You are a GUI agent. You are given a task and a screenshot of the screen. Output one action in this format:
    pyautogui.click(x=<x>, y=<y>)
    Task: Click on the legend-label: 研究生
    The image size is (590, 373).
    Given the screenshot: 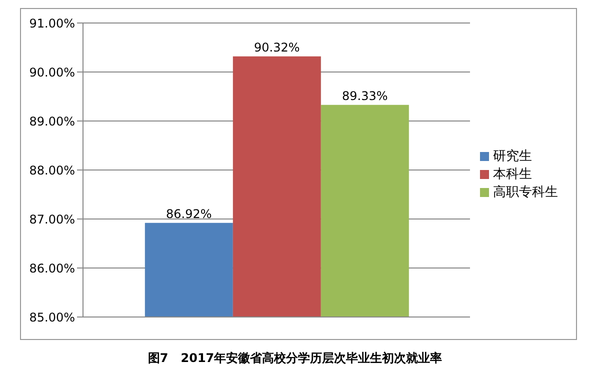 What is the action you would take?
    pyautogui.click(x=512, y=156)
    